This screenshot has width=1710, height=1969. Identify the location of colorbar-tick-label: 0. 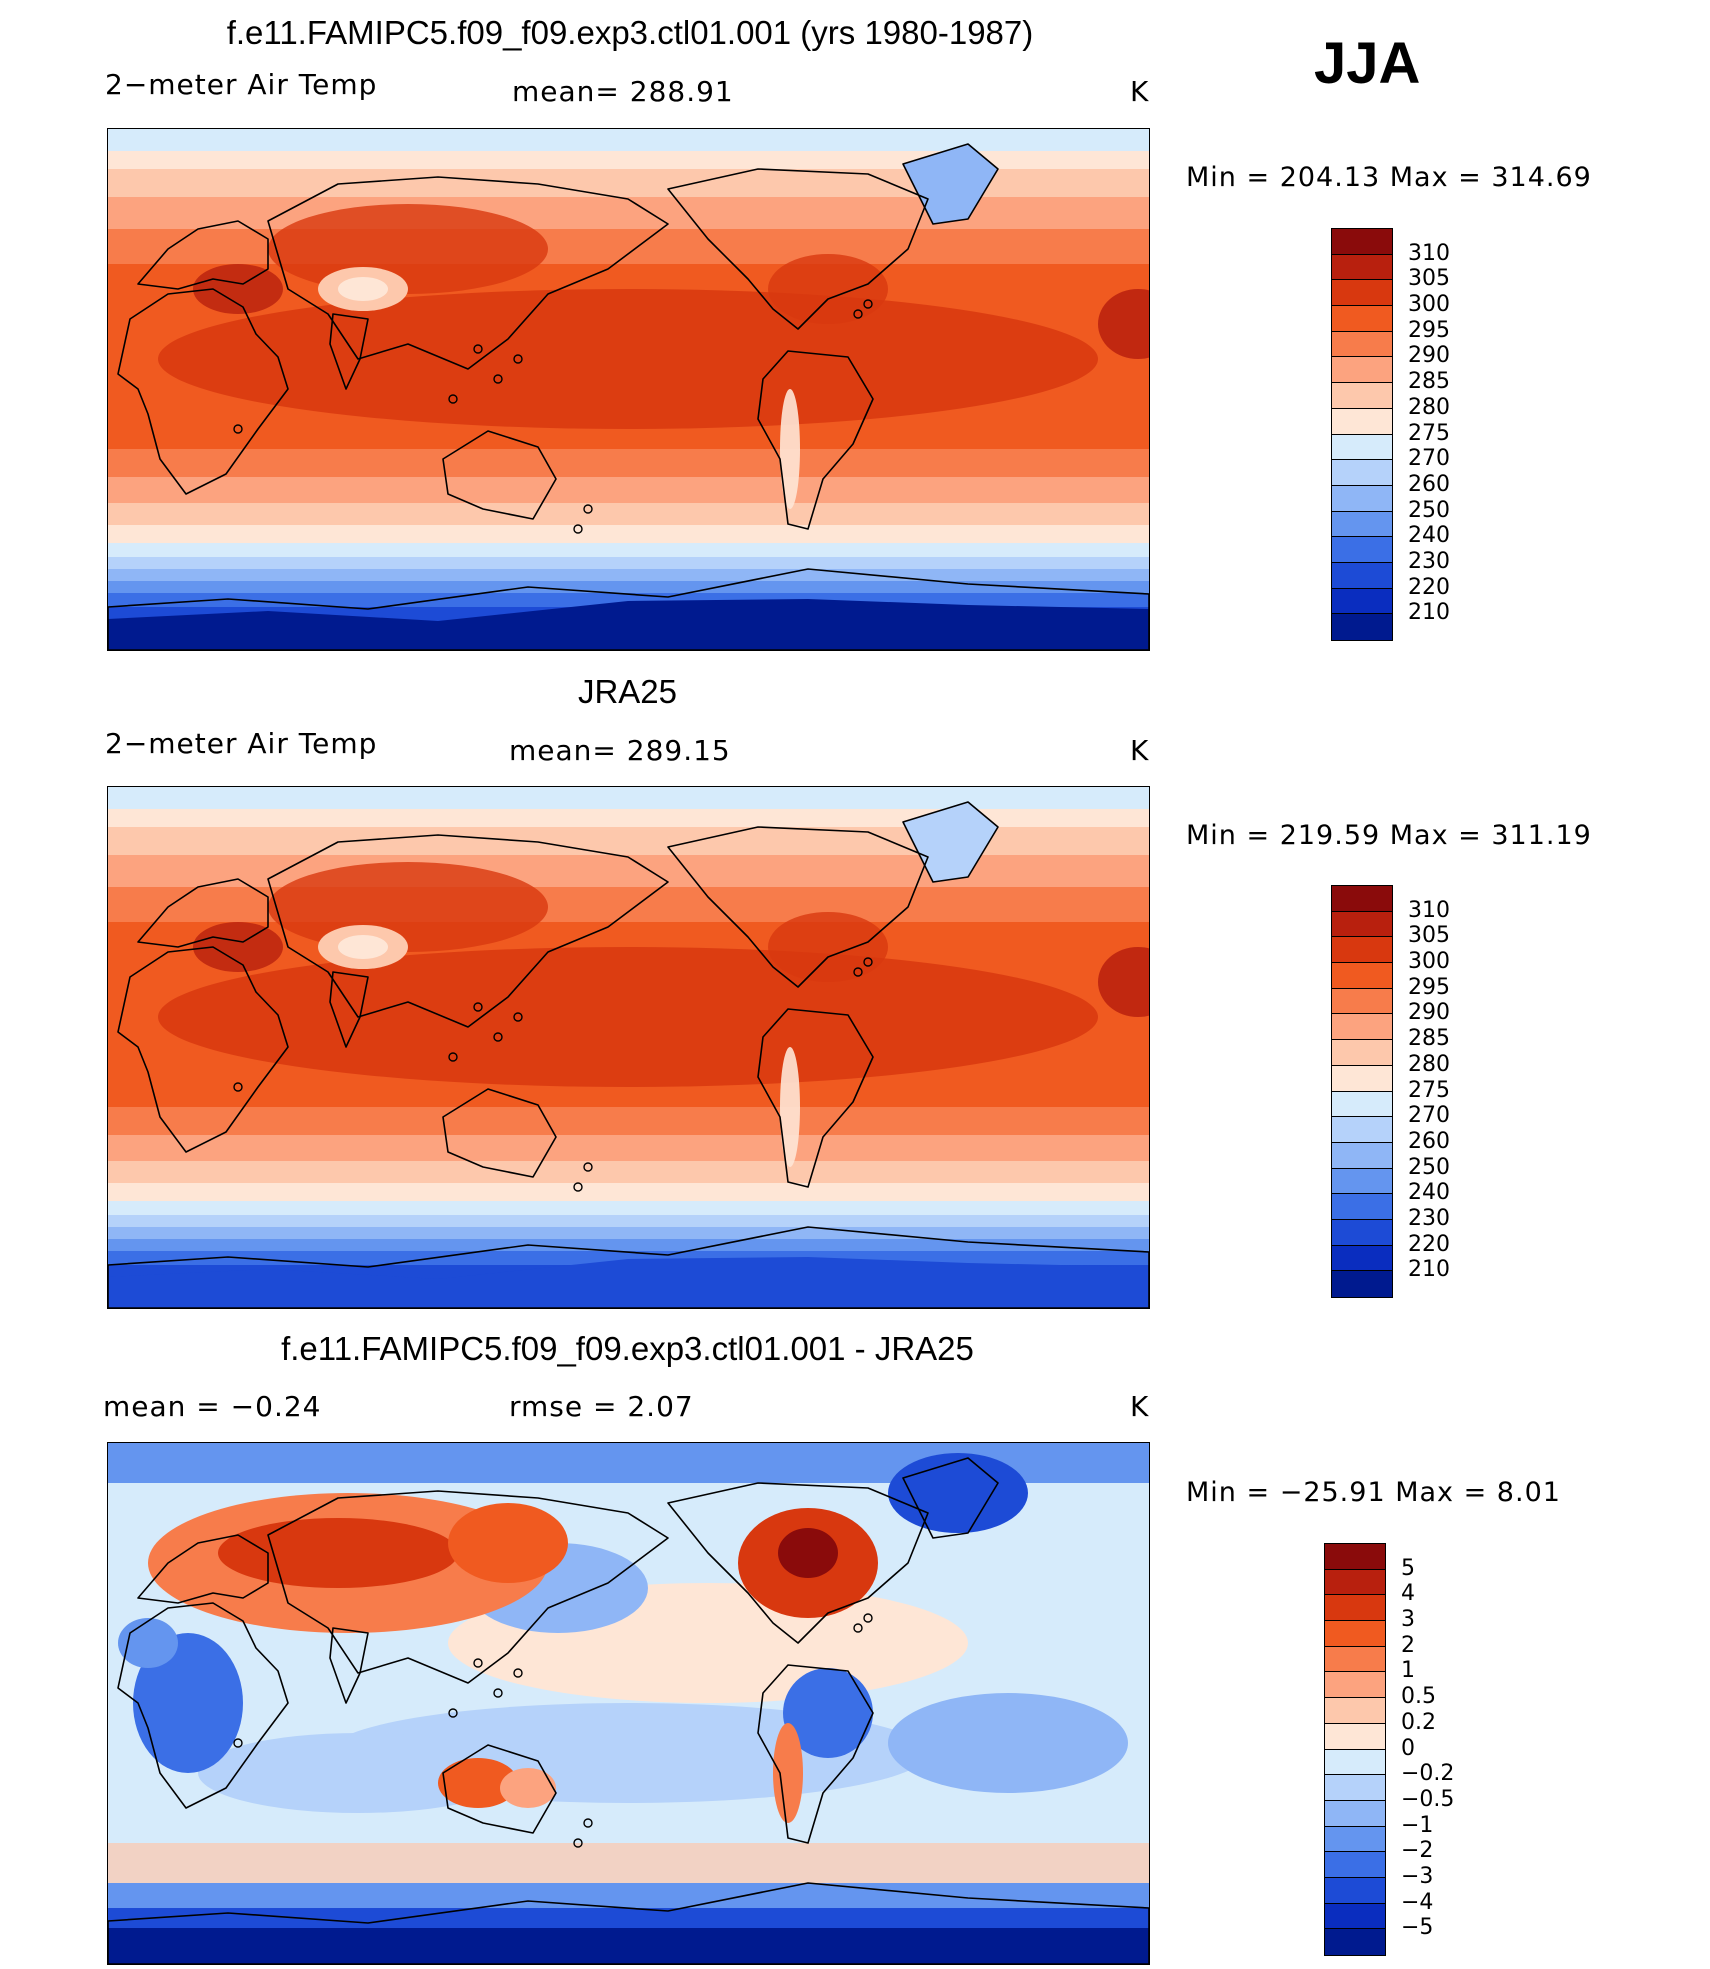
(1408, 1748).